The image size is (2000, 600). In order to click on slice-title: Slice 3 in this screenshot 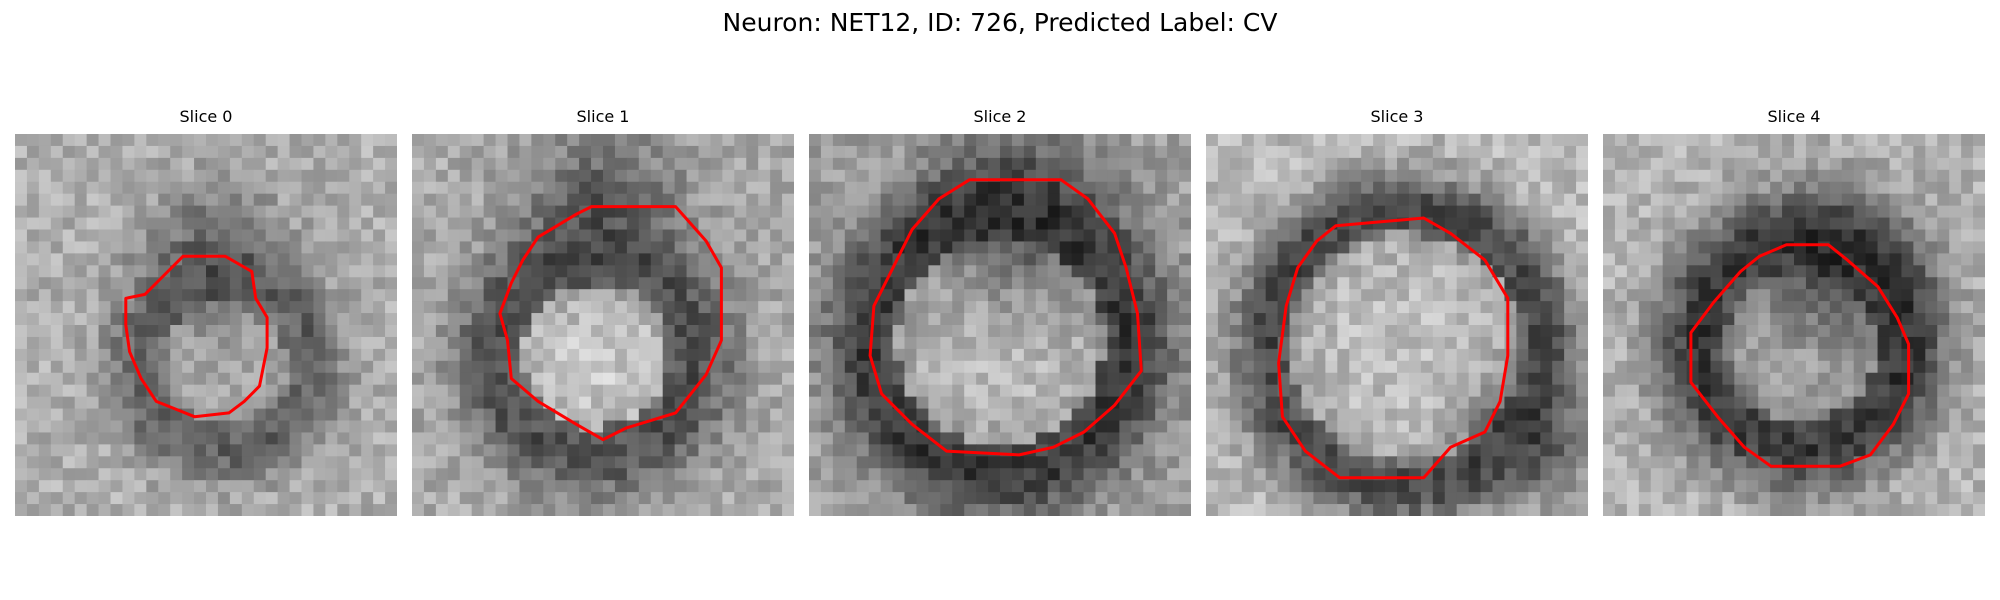, I will do `click(1397, 116)`.